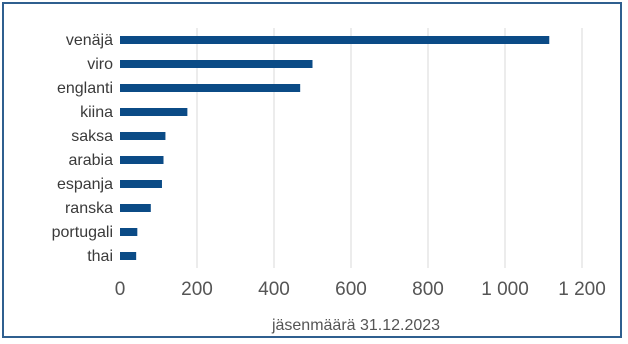 This screenshot has width=628, height=344. What do you see at coordinates (91, 160) in the screenshot?
I see `category-label: arabia` at bounding box center [91, 160].